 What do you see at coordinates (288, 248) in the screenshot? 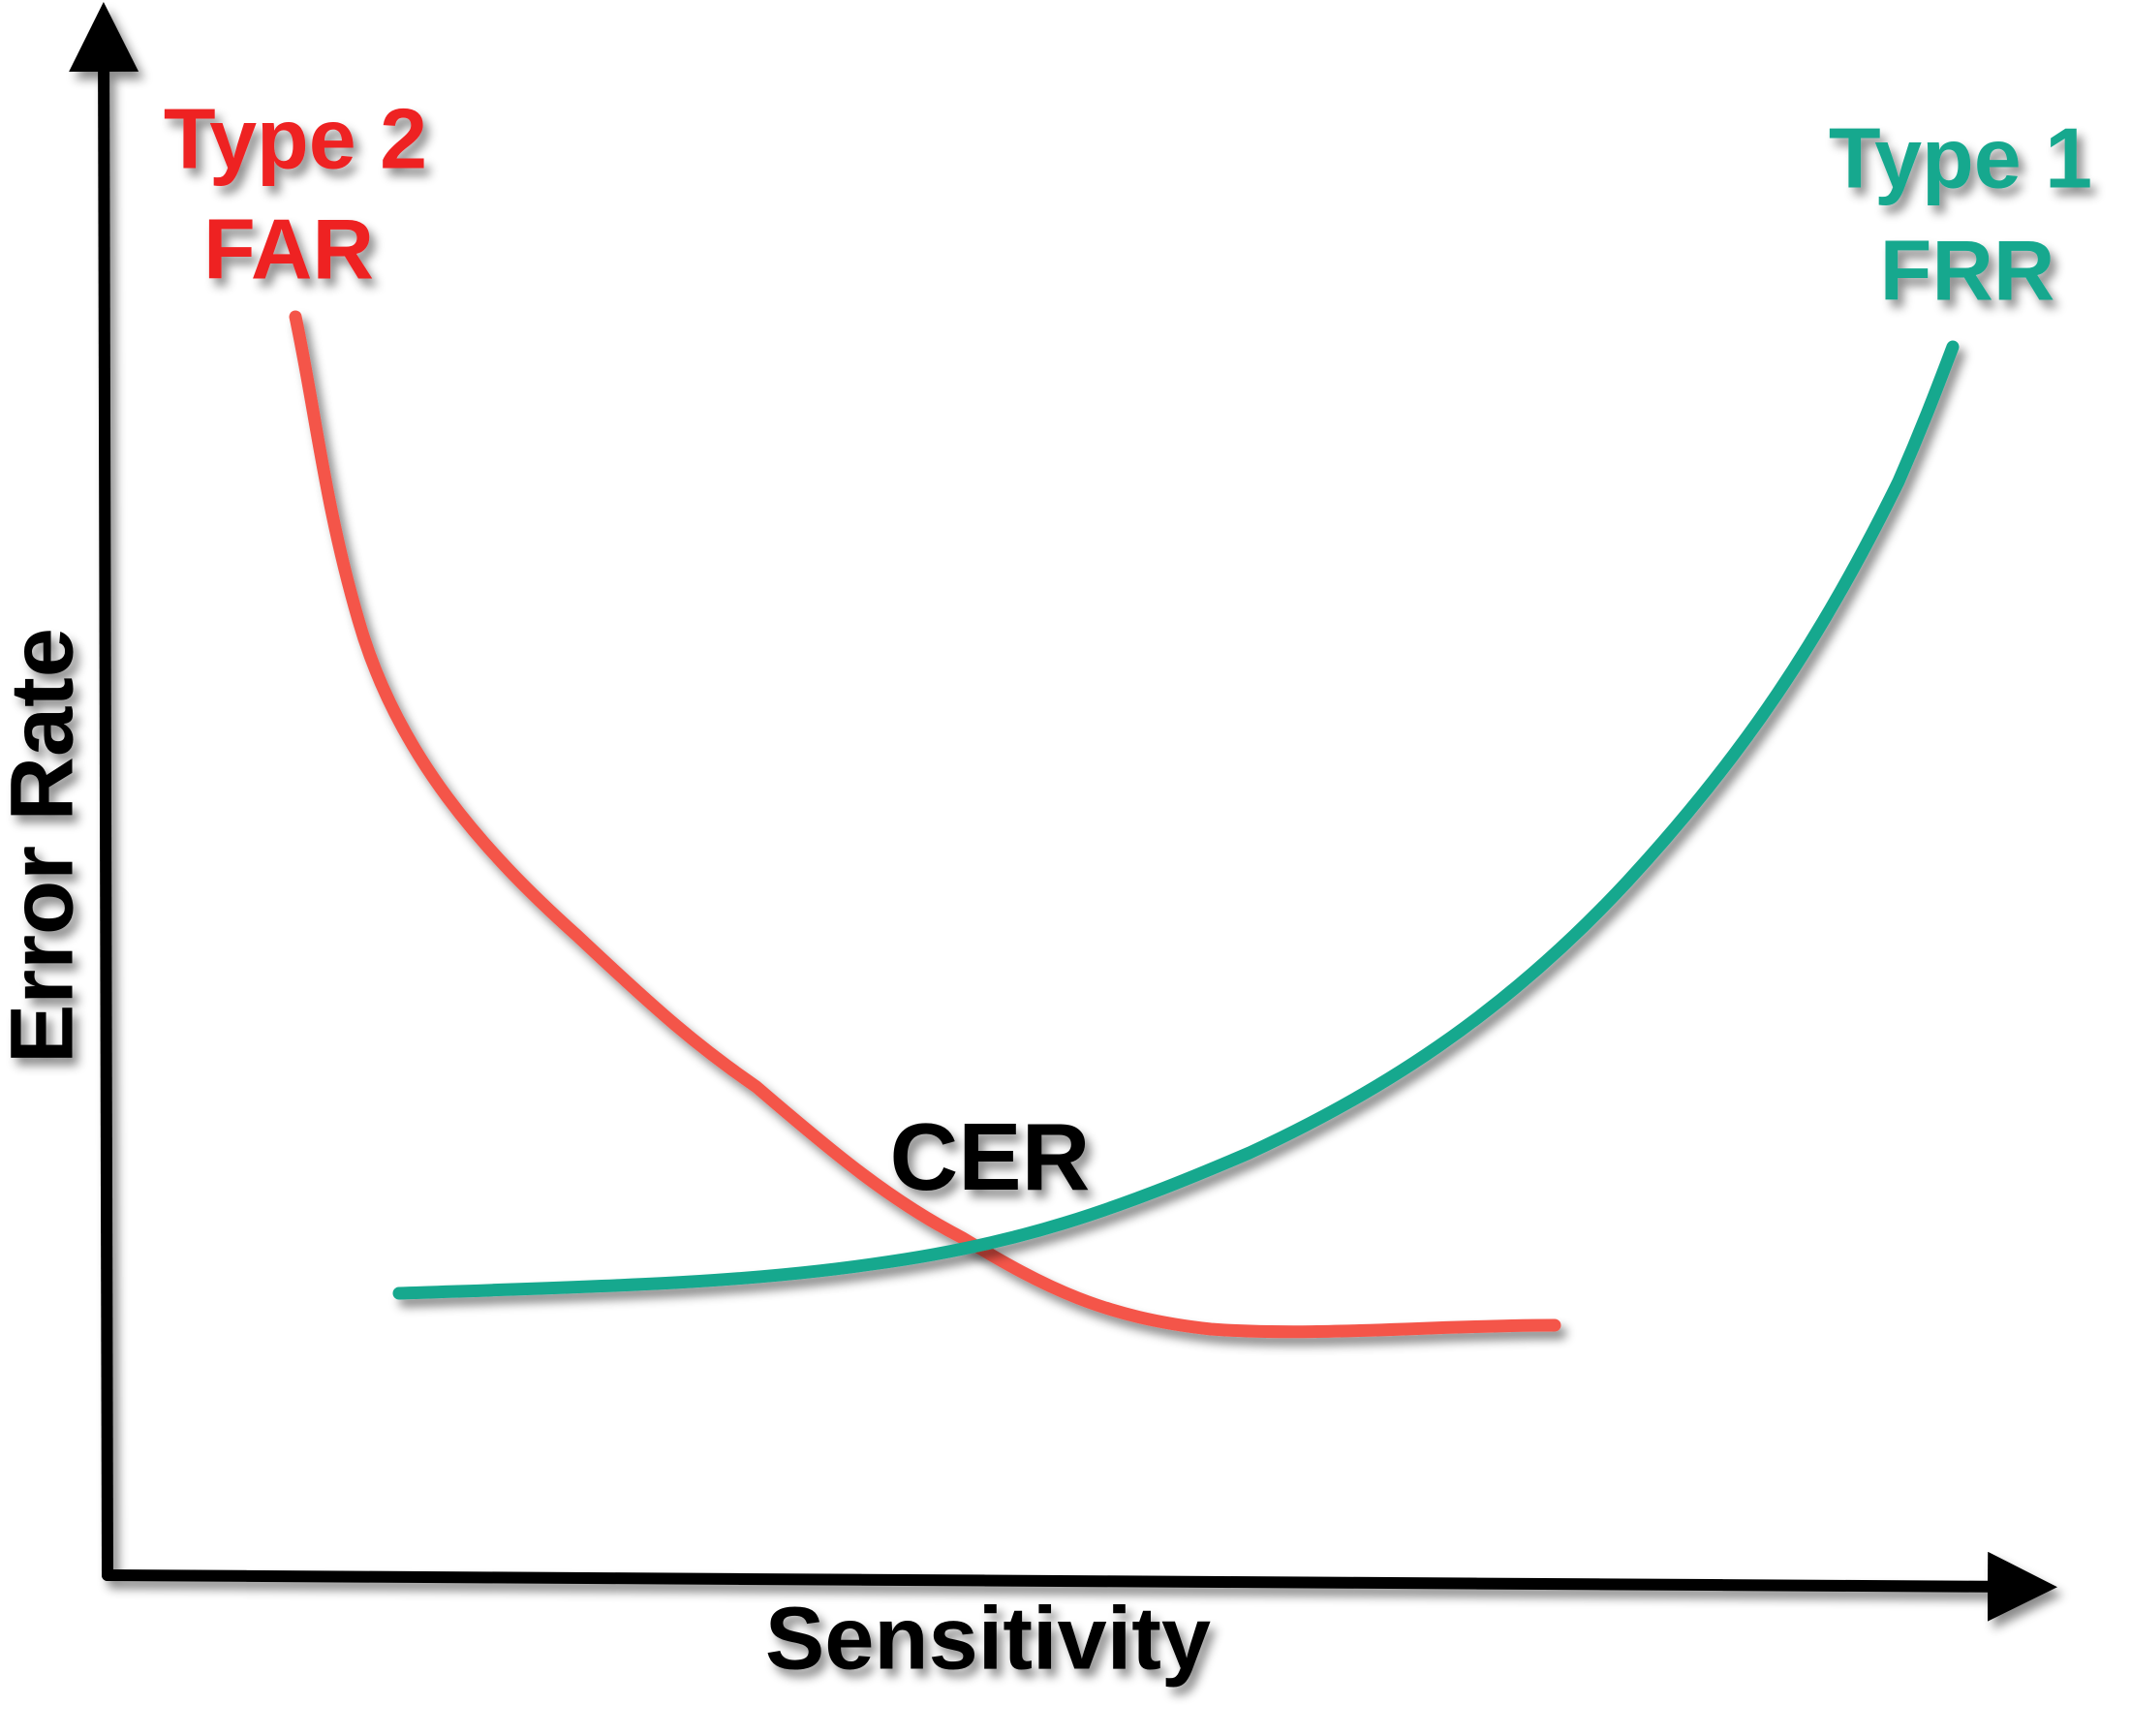
I see `far-label: FAR` at bounding box center [288, 248].